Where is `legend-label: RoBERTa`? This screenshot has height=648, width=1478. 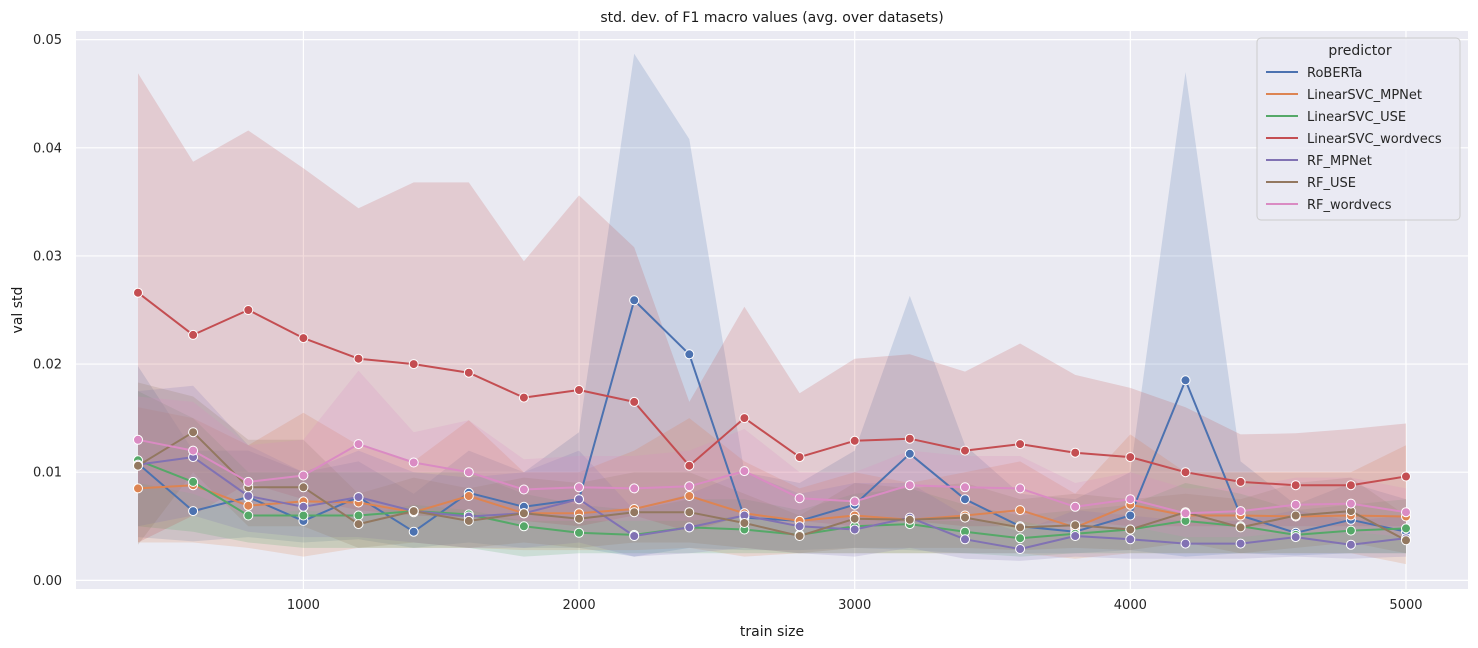
legend-label: RoBERTa is located at coordinates (1334, 73).